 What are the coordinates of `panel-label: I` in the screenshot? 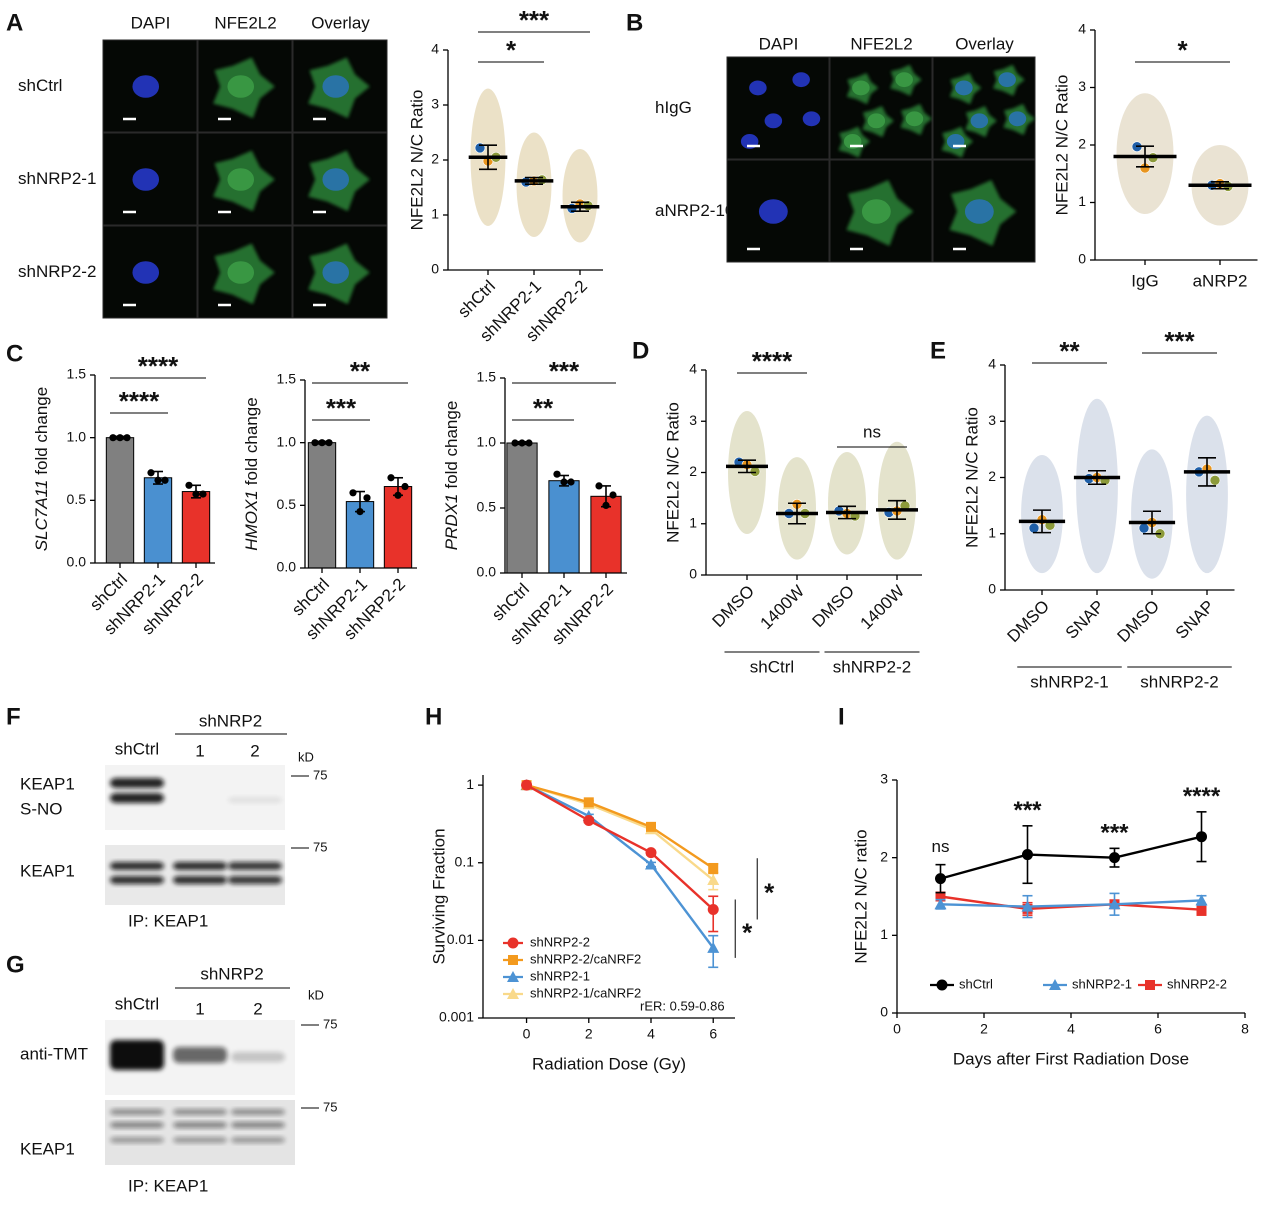 It's located at (841, 716).